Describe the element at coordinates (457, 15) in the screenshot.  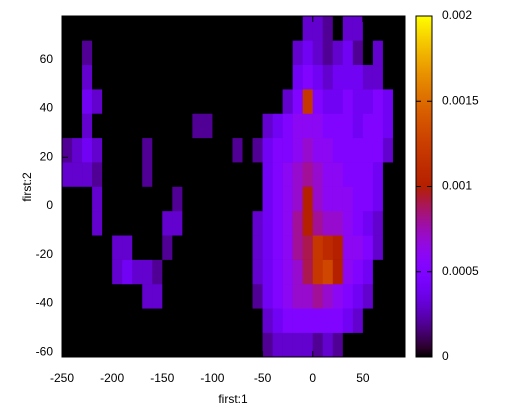
I see `colorbar-tick-label: 0.002` at that location.